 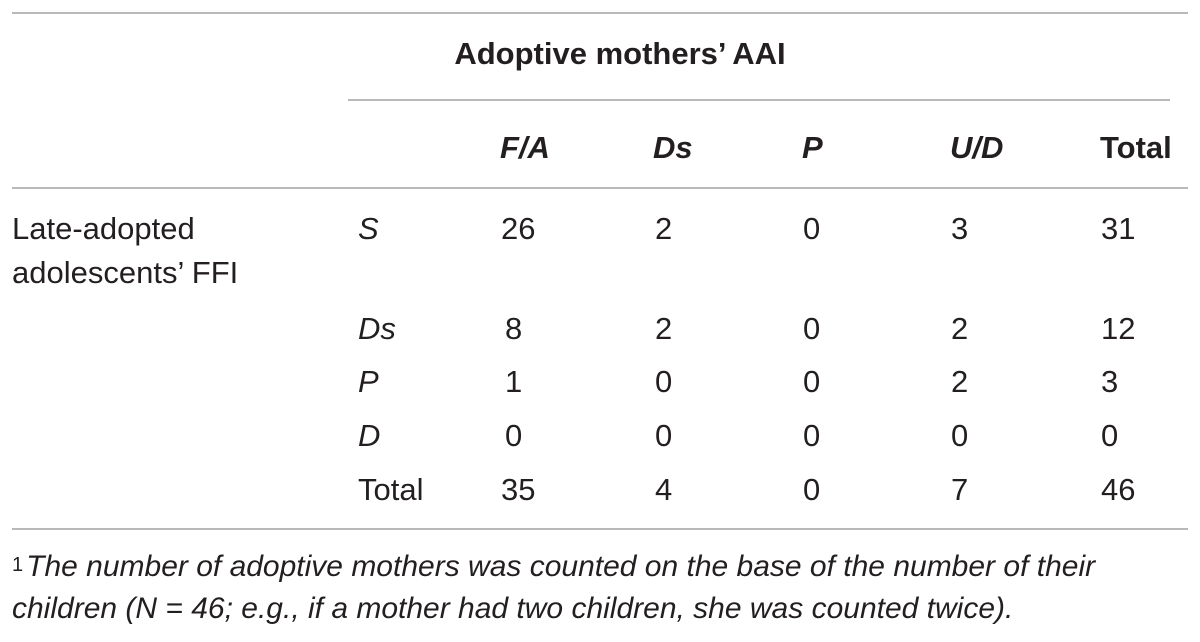 What do you see at coordinates (620, 53) in the screenshot?
I see `column-group-header: Adoptive mothers’ AAI` at bounding box center [620, 53].